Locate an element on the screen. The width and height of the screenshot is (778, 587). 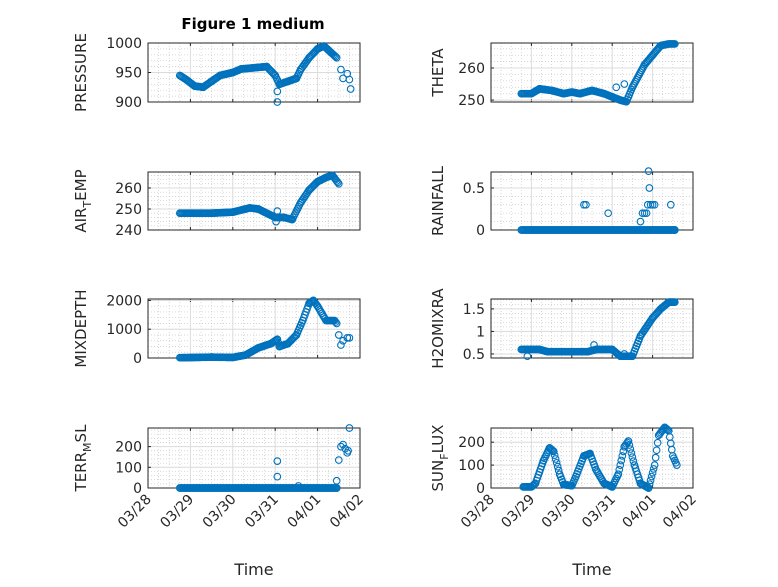
y-tick-label: 950 is located at coordinates (128, 74).